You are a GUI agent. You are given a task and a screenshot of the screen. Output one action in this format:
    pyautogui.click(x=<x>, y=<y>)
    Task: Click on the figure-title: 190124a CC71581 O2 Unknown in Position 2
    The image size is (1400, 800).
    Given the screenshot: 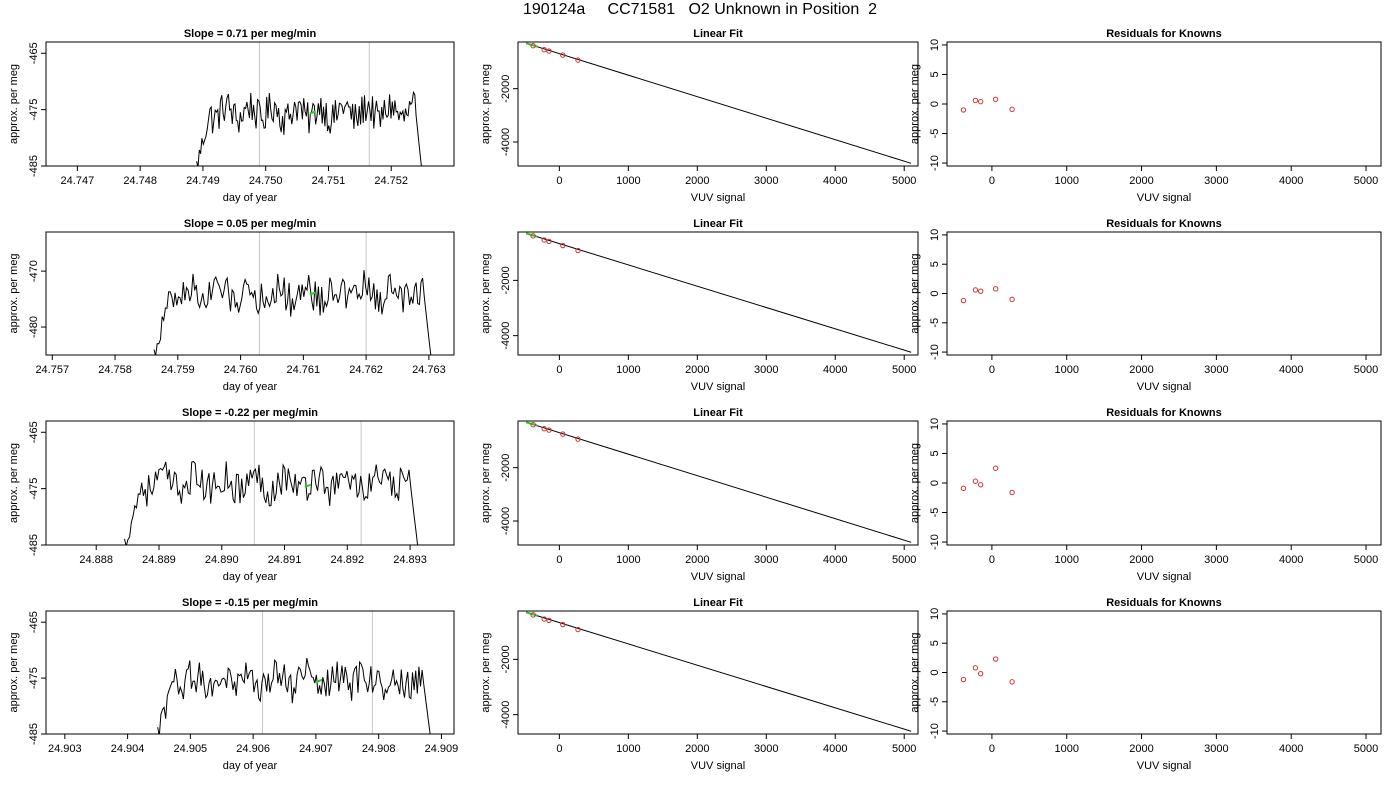 What is the action you would take?
    pyautogui.click(x=700, y=9)
    